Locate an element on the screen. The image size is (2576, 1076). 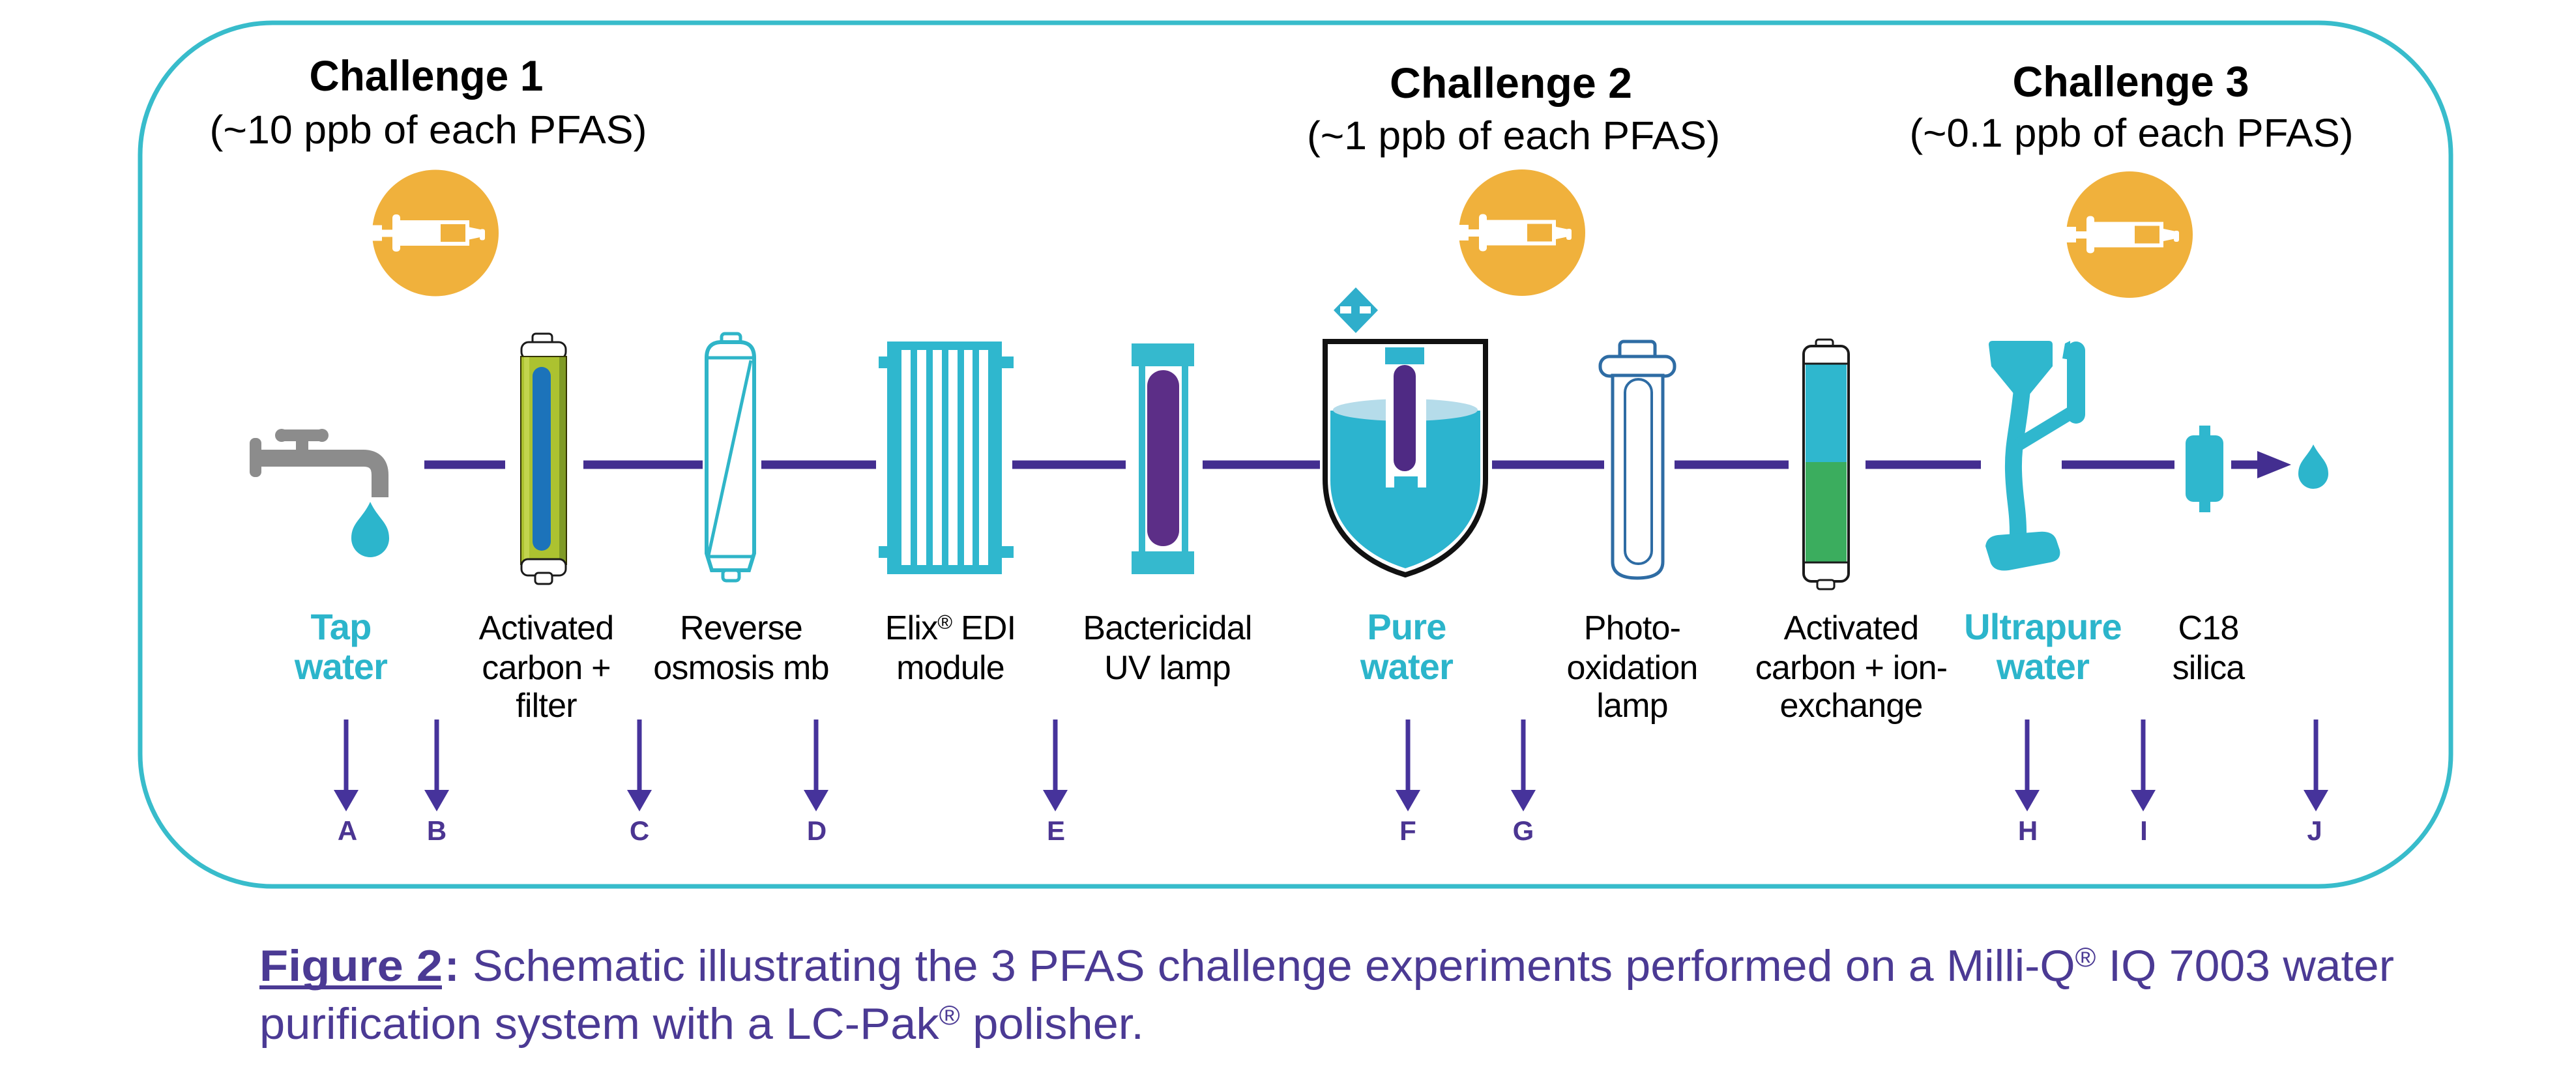
svg-text: H is located at coordinates (2028, 830).